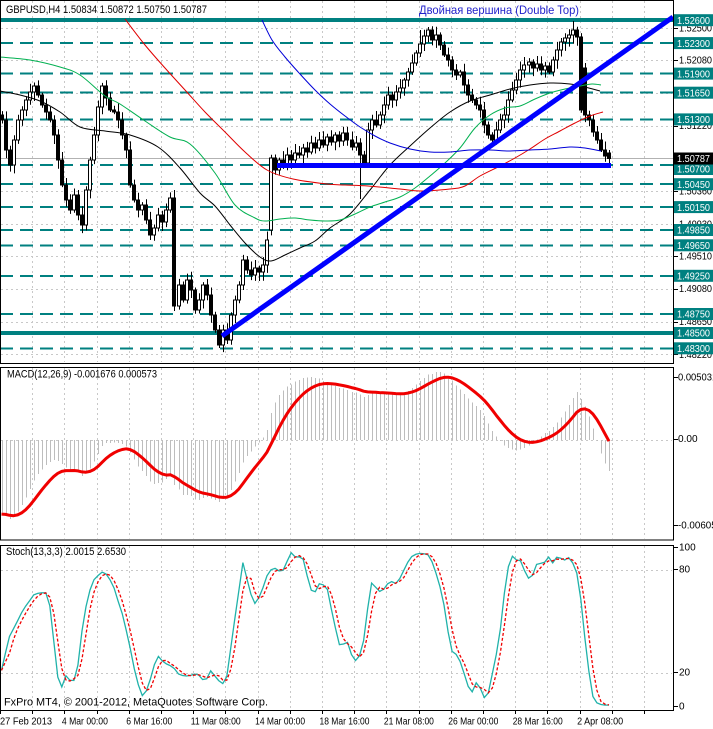 The height and width of the screenshot is (729, 713). What do you see at coordinates (473, 722) in the screenshot?
I see `svg-text: 26 Mar 00:00` at bounding box center [473, 722].